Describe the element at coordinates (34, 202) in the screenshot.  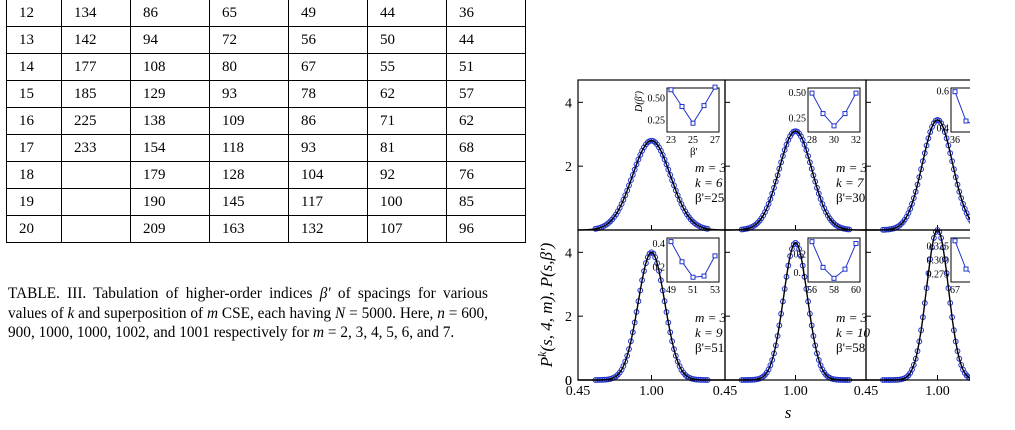
I see `table-cell: 19` at that location.